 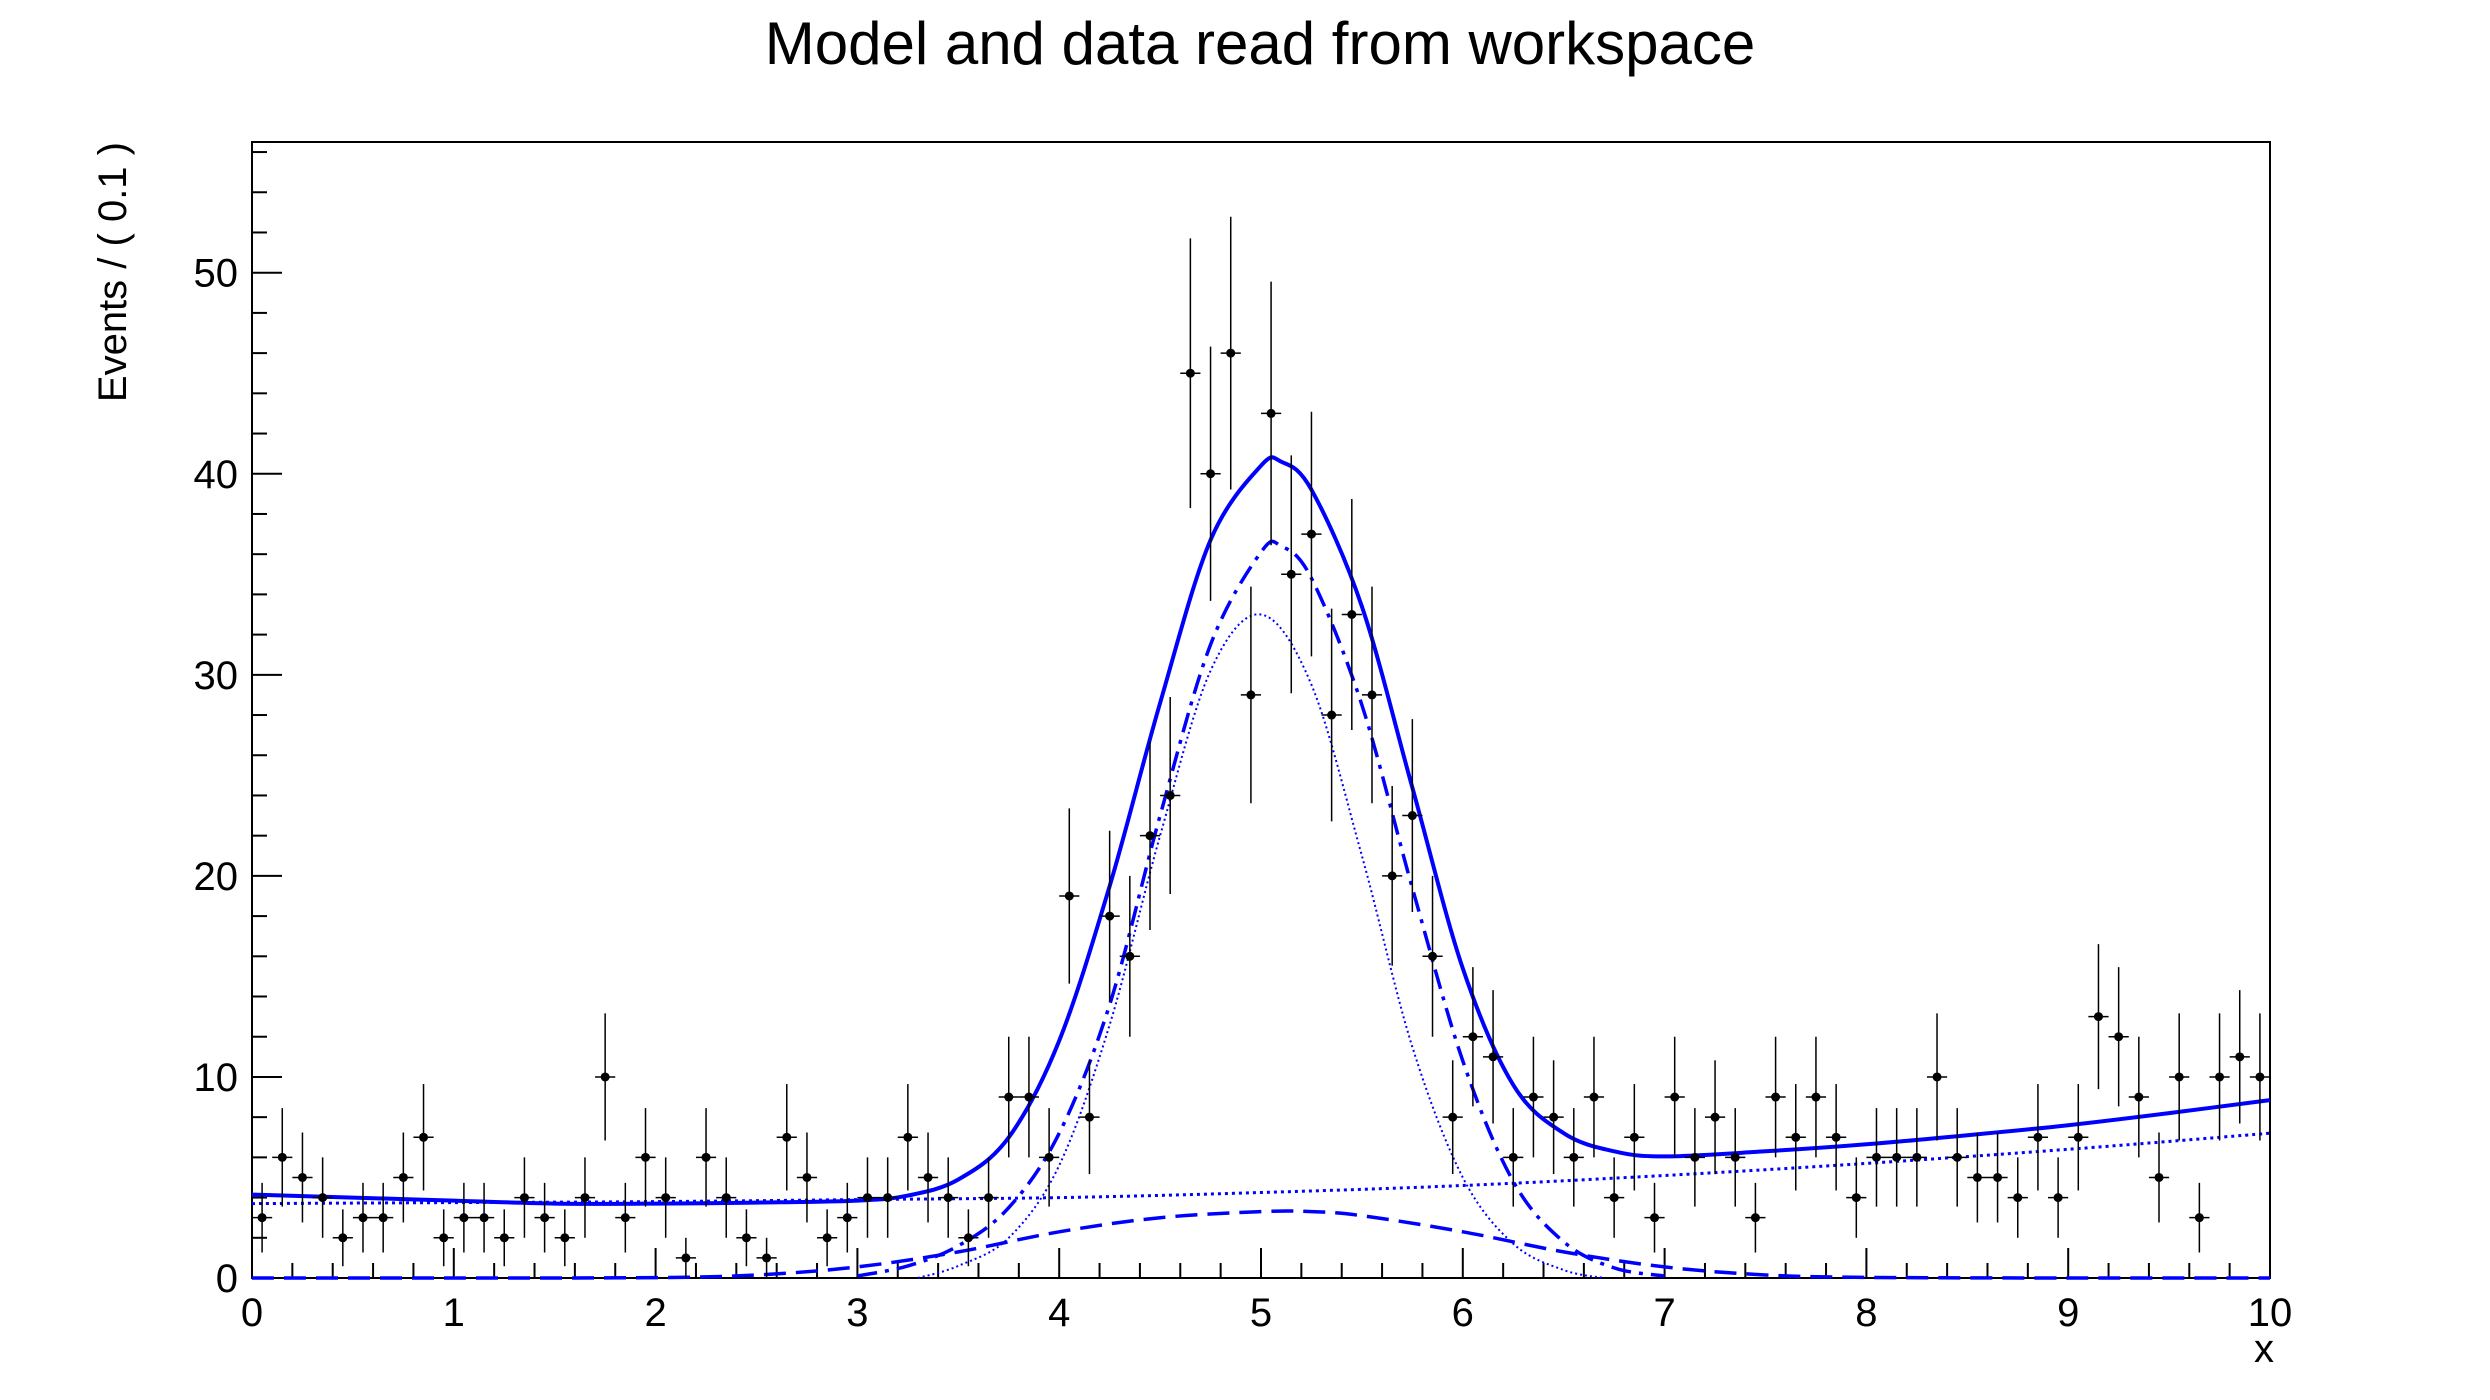 I want to click on x-tick-label: 3, so click(x=857, y=1313).